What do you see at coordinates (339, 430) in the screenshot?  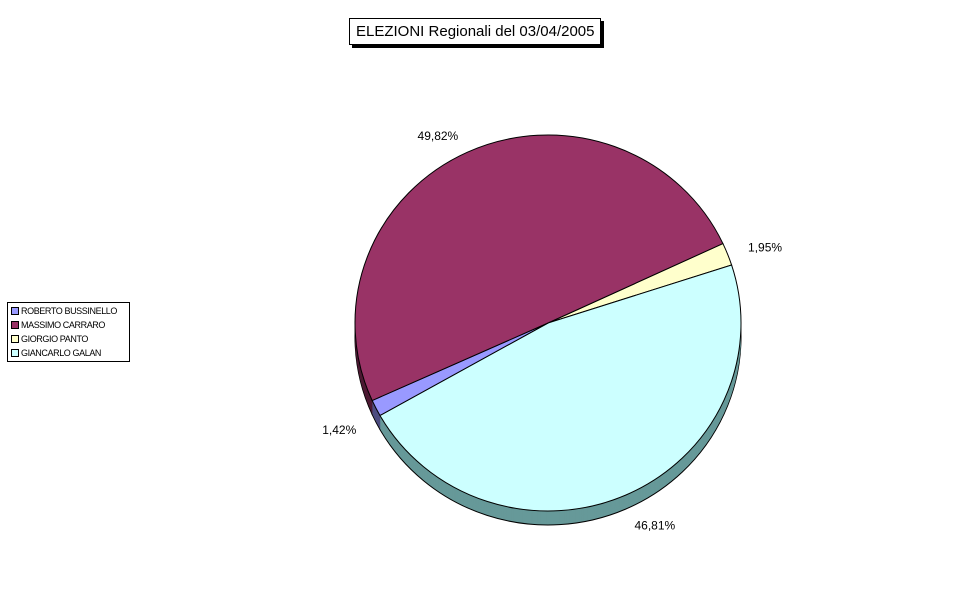 I see `data-label: 1,42%` at bounding box center [339, 430].